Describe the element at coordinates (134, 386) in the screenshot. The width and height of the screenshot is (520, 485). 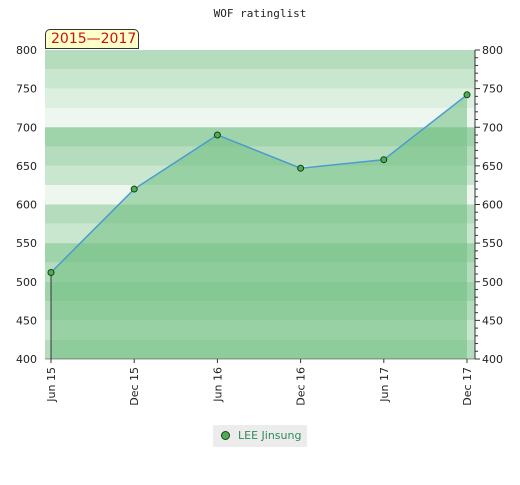
I see `x-tick-label: Dec 15` at that location.